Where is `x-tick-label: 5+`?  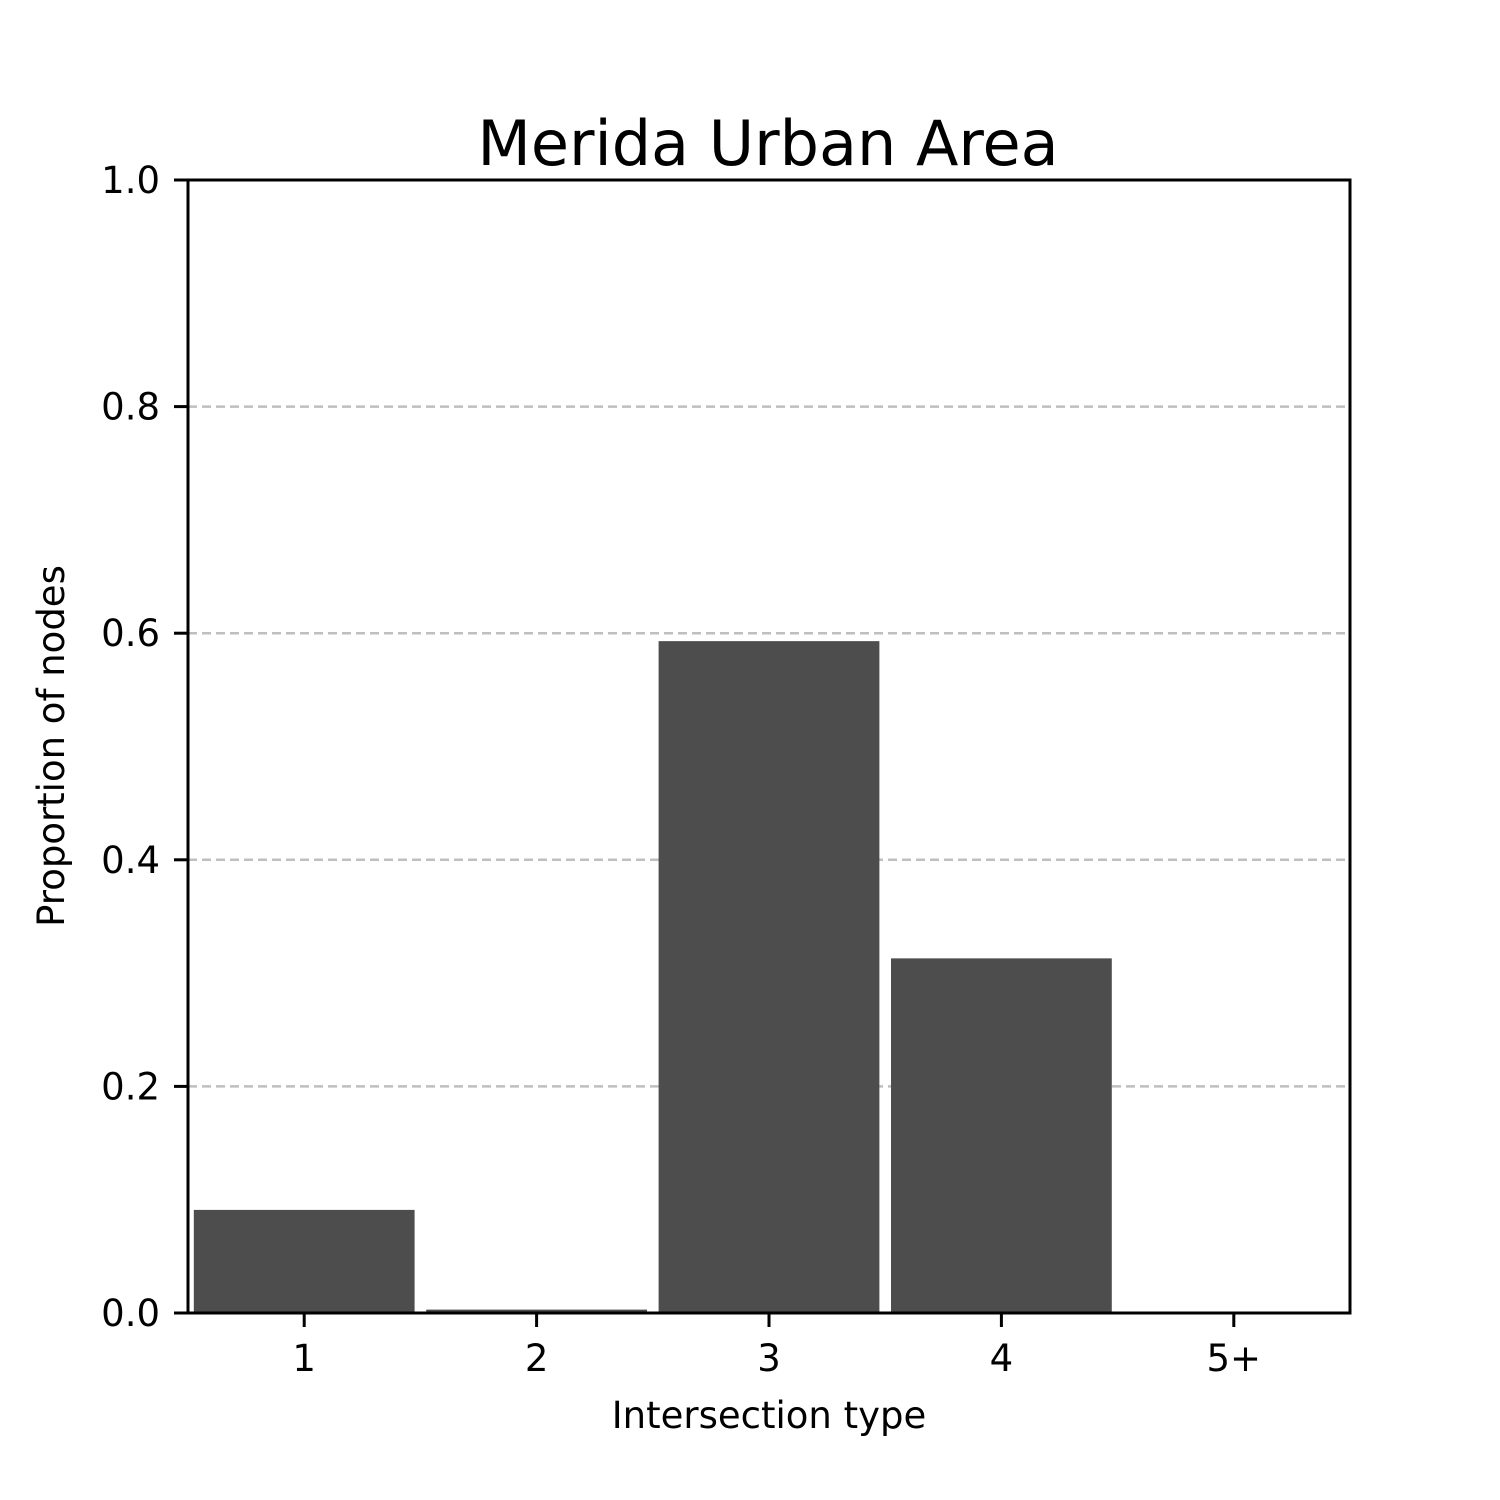 x-tick-label: 5+ is located at coordinates (1234, 1358).